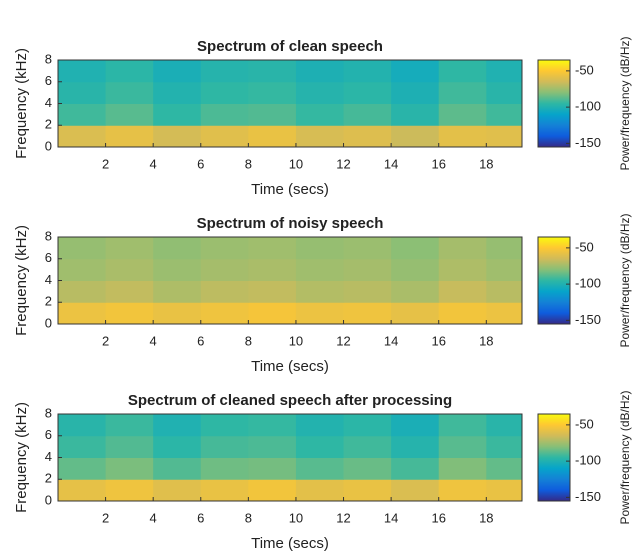  I want to click on panel-title: Spectrum of noisy speech, so click(290, 223).